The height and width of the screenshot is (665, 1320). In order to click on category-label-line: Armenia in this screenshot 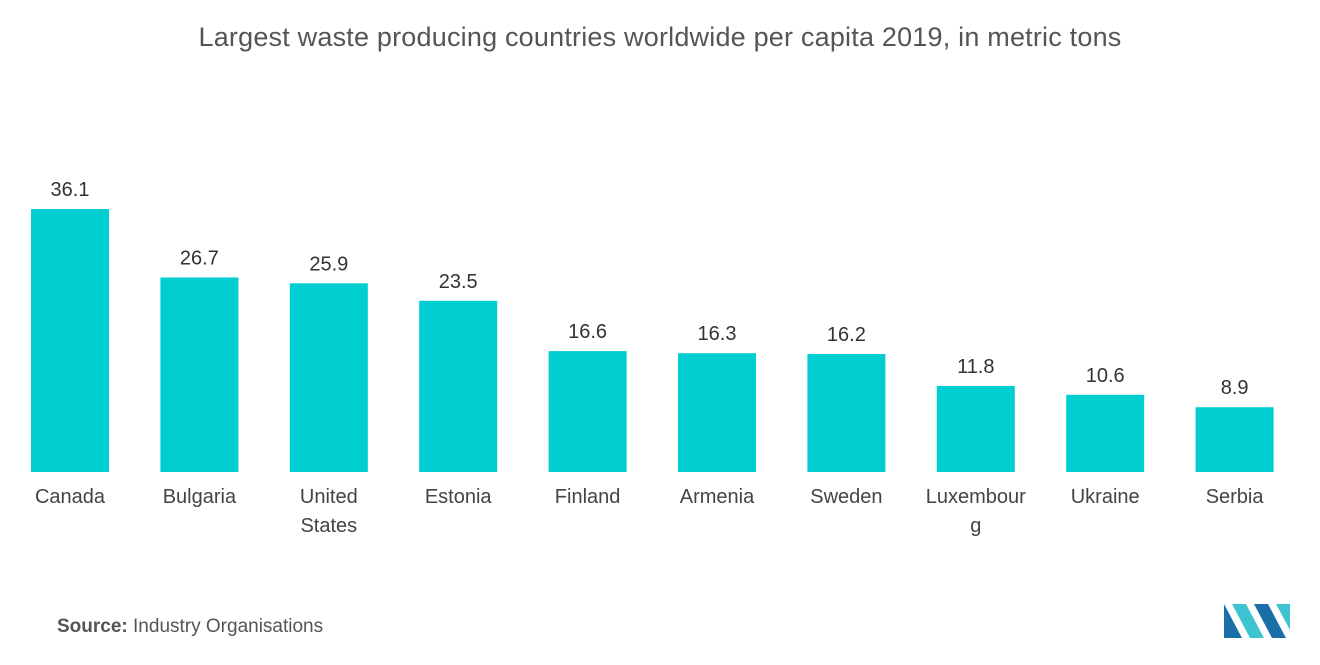, I will do `click(717, 497)`.